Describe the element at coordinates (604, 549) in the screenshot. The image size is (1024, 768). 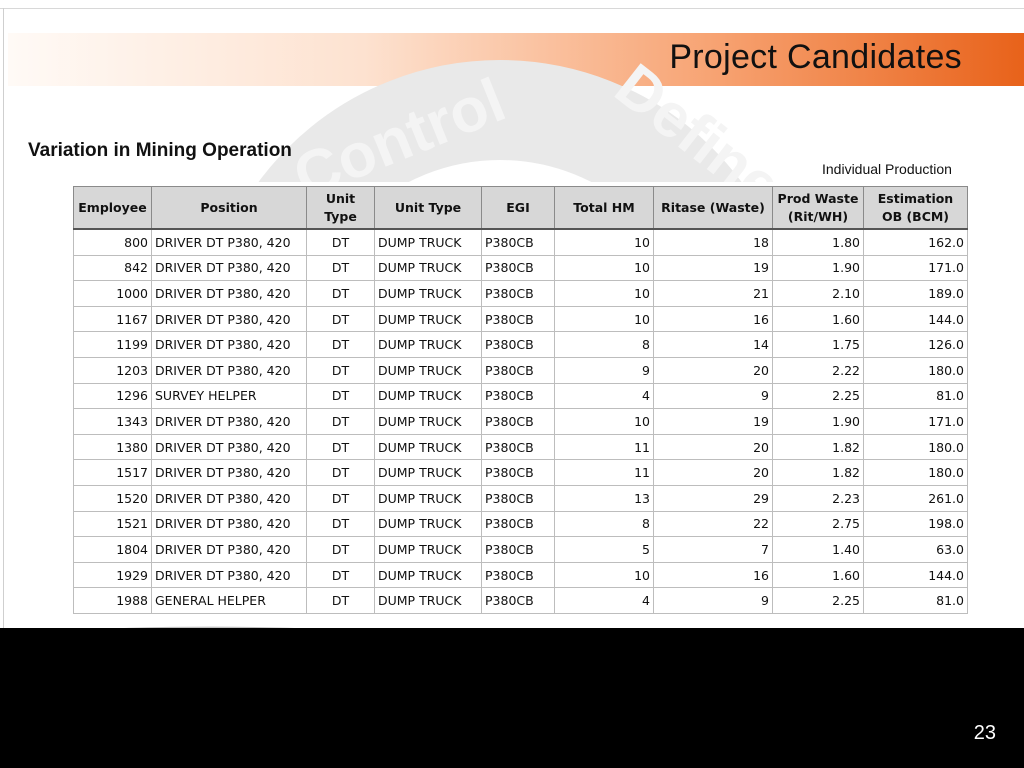
I see `cell-total-hm: 5` at that location.